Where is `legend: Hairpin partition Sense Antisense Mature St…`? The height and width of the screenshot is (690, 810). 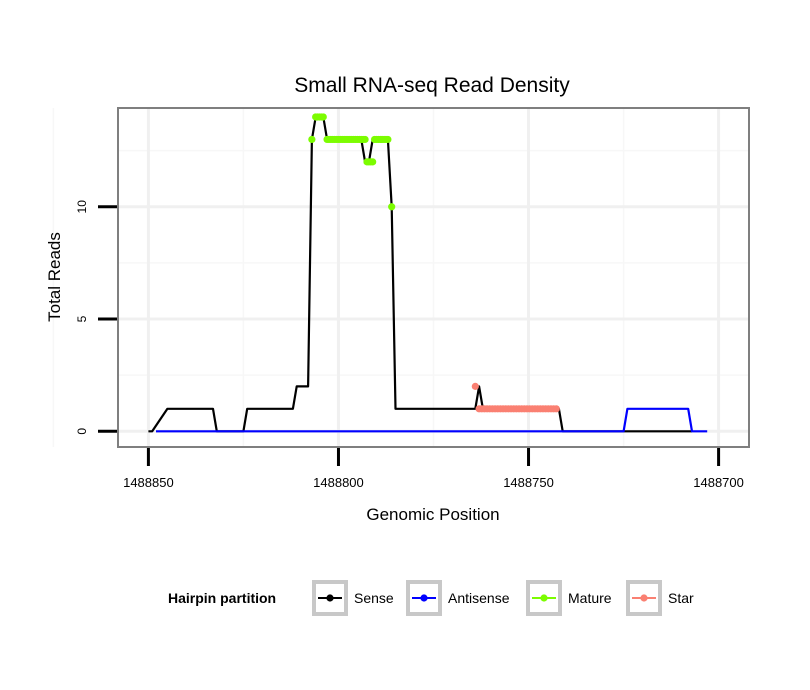
legend: Hairpin partition Sense Antisense Mature St… is located at coordinates (431, 598).